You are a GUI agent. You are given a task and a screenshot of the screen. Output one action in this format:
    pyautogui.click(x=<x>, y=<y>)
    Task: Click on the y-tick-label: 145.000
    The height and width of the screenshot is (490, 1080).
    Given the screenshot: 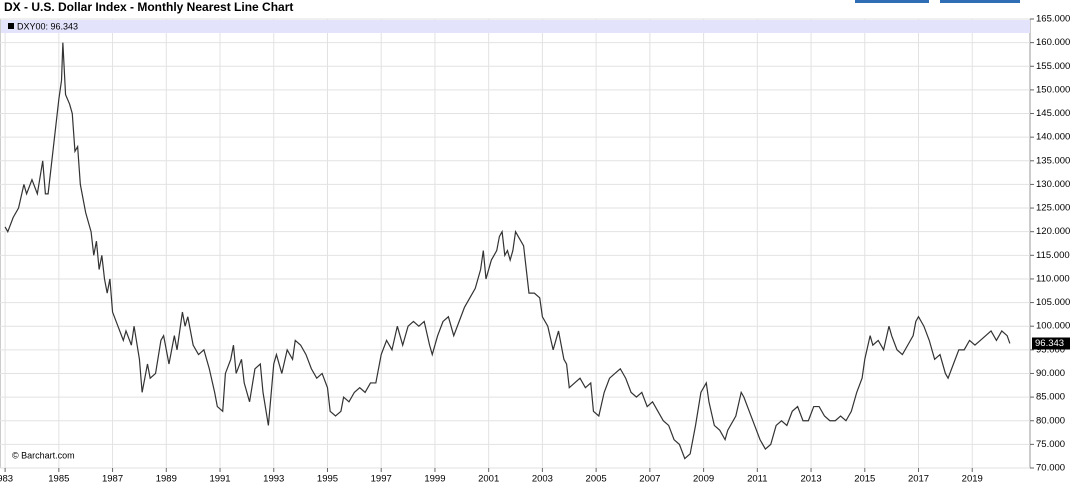 What is the action you would take?
    pyautogui.click(x=1053, y=113)
    